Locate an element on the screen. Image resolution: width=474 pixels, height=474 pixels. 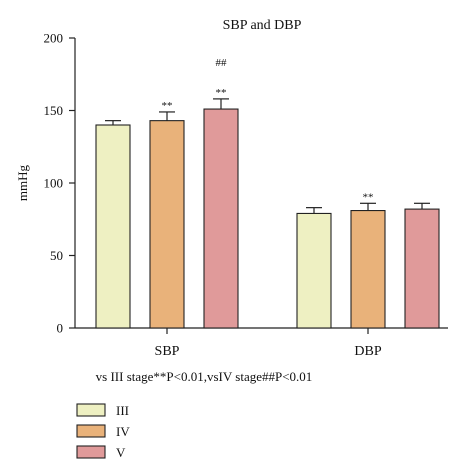
x-axis-ticks: SBP DBP is located at coordinates (268, 343).